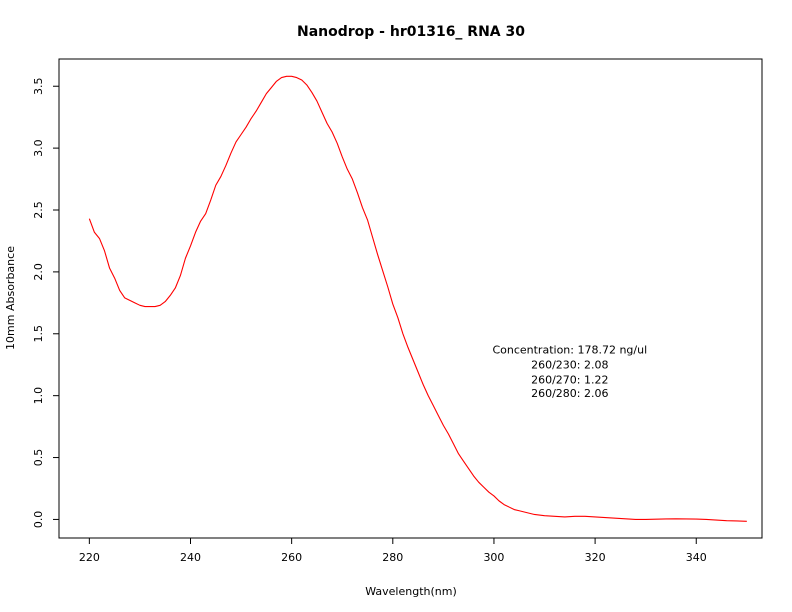 This screenshot has width=792, height=612. What do you see at coordinates (38, 148) in the screenshot?
I see `y-tick-label: 3.0` at bounding box center [38, 148].